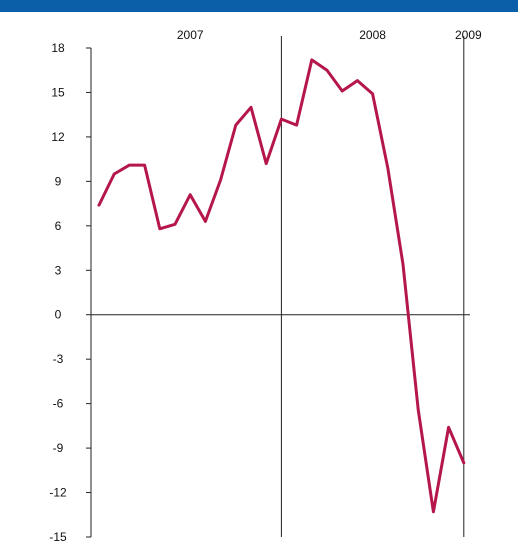  Describe the element at coordinates (58, 404) in the screenshot. I see `y-tick-label: -6` at that location.